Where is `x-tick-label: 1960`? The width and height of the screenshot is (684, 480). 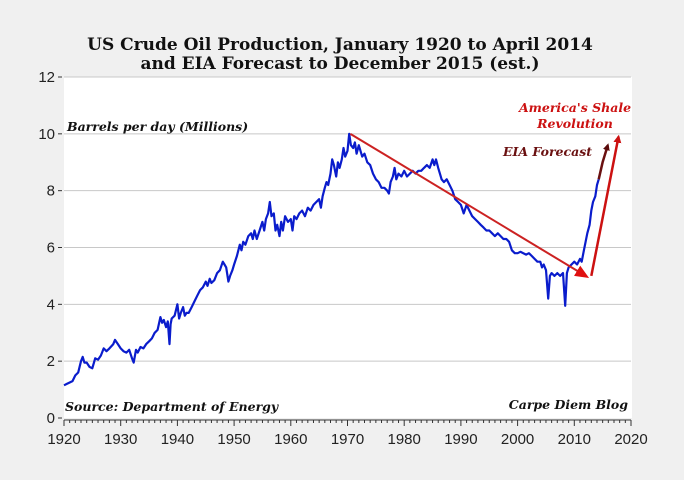
x-tick-label: 1960 is located at coordinates (290, 439).